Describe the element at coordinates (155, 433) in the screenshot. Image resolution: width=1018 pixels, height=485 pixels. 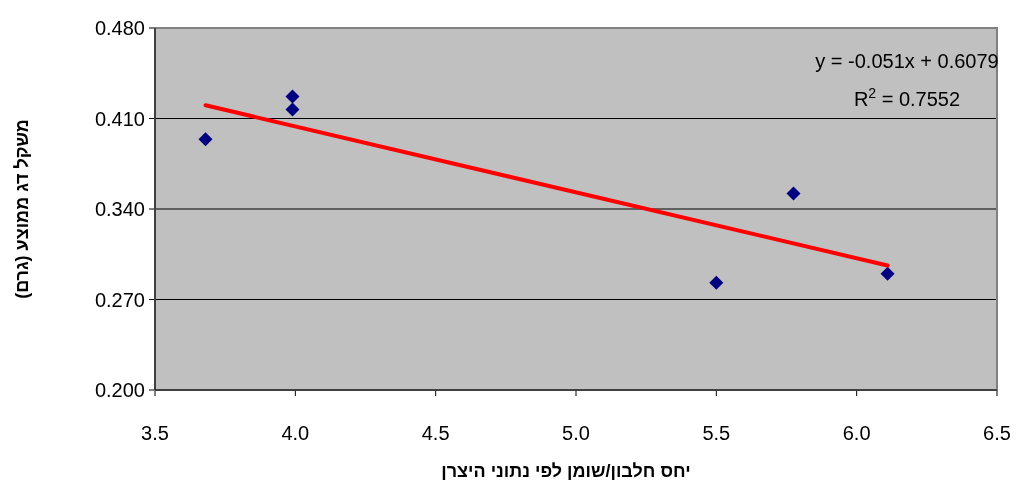
I see `x-tick-label: 3.5` at that location.